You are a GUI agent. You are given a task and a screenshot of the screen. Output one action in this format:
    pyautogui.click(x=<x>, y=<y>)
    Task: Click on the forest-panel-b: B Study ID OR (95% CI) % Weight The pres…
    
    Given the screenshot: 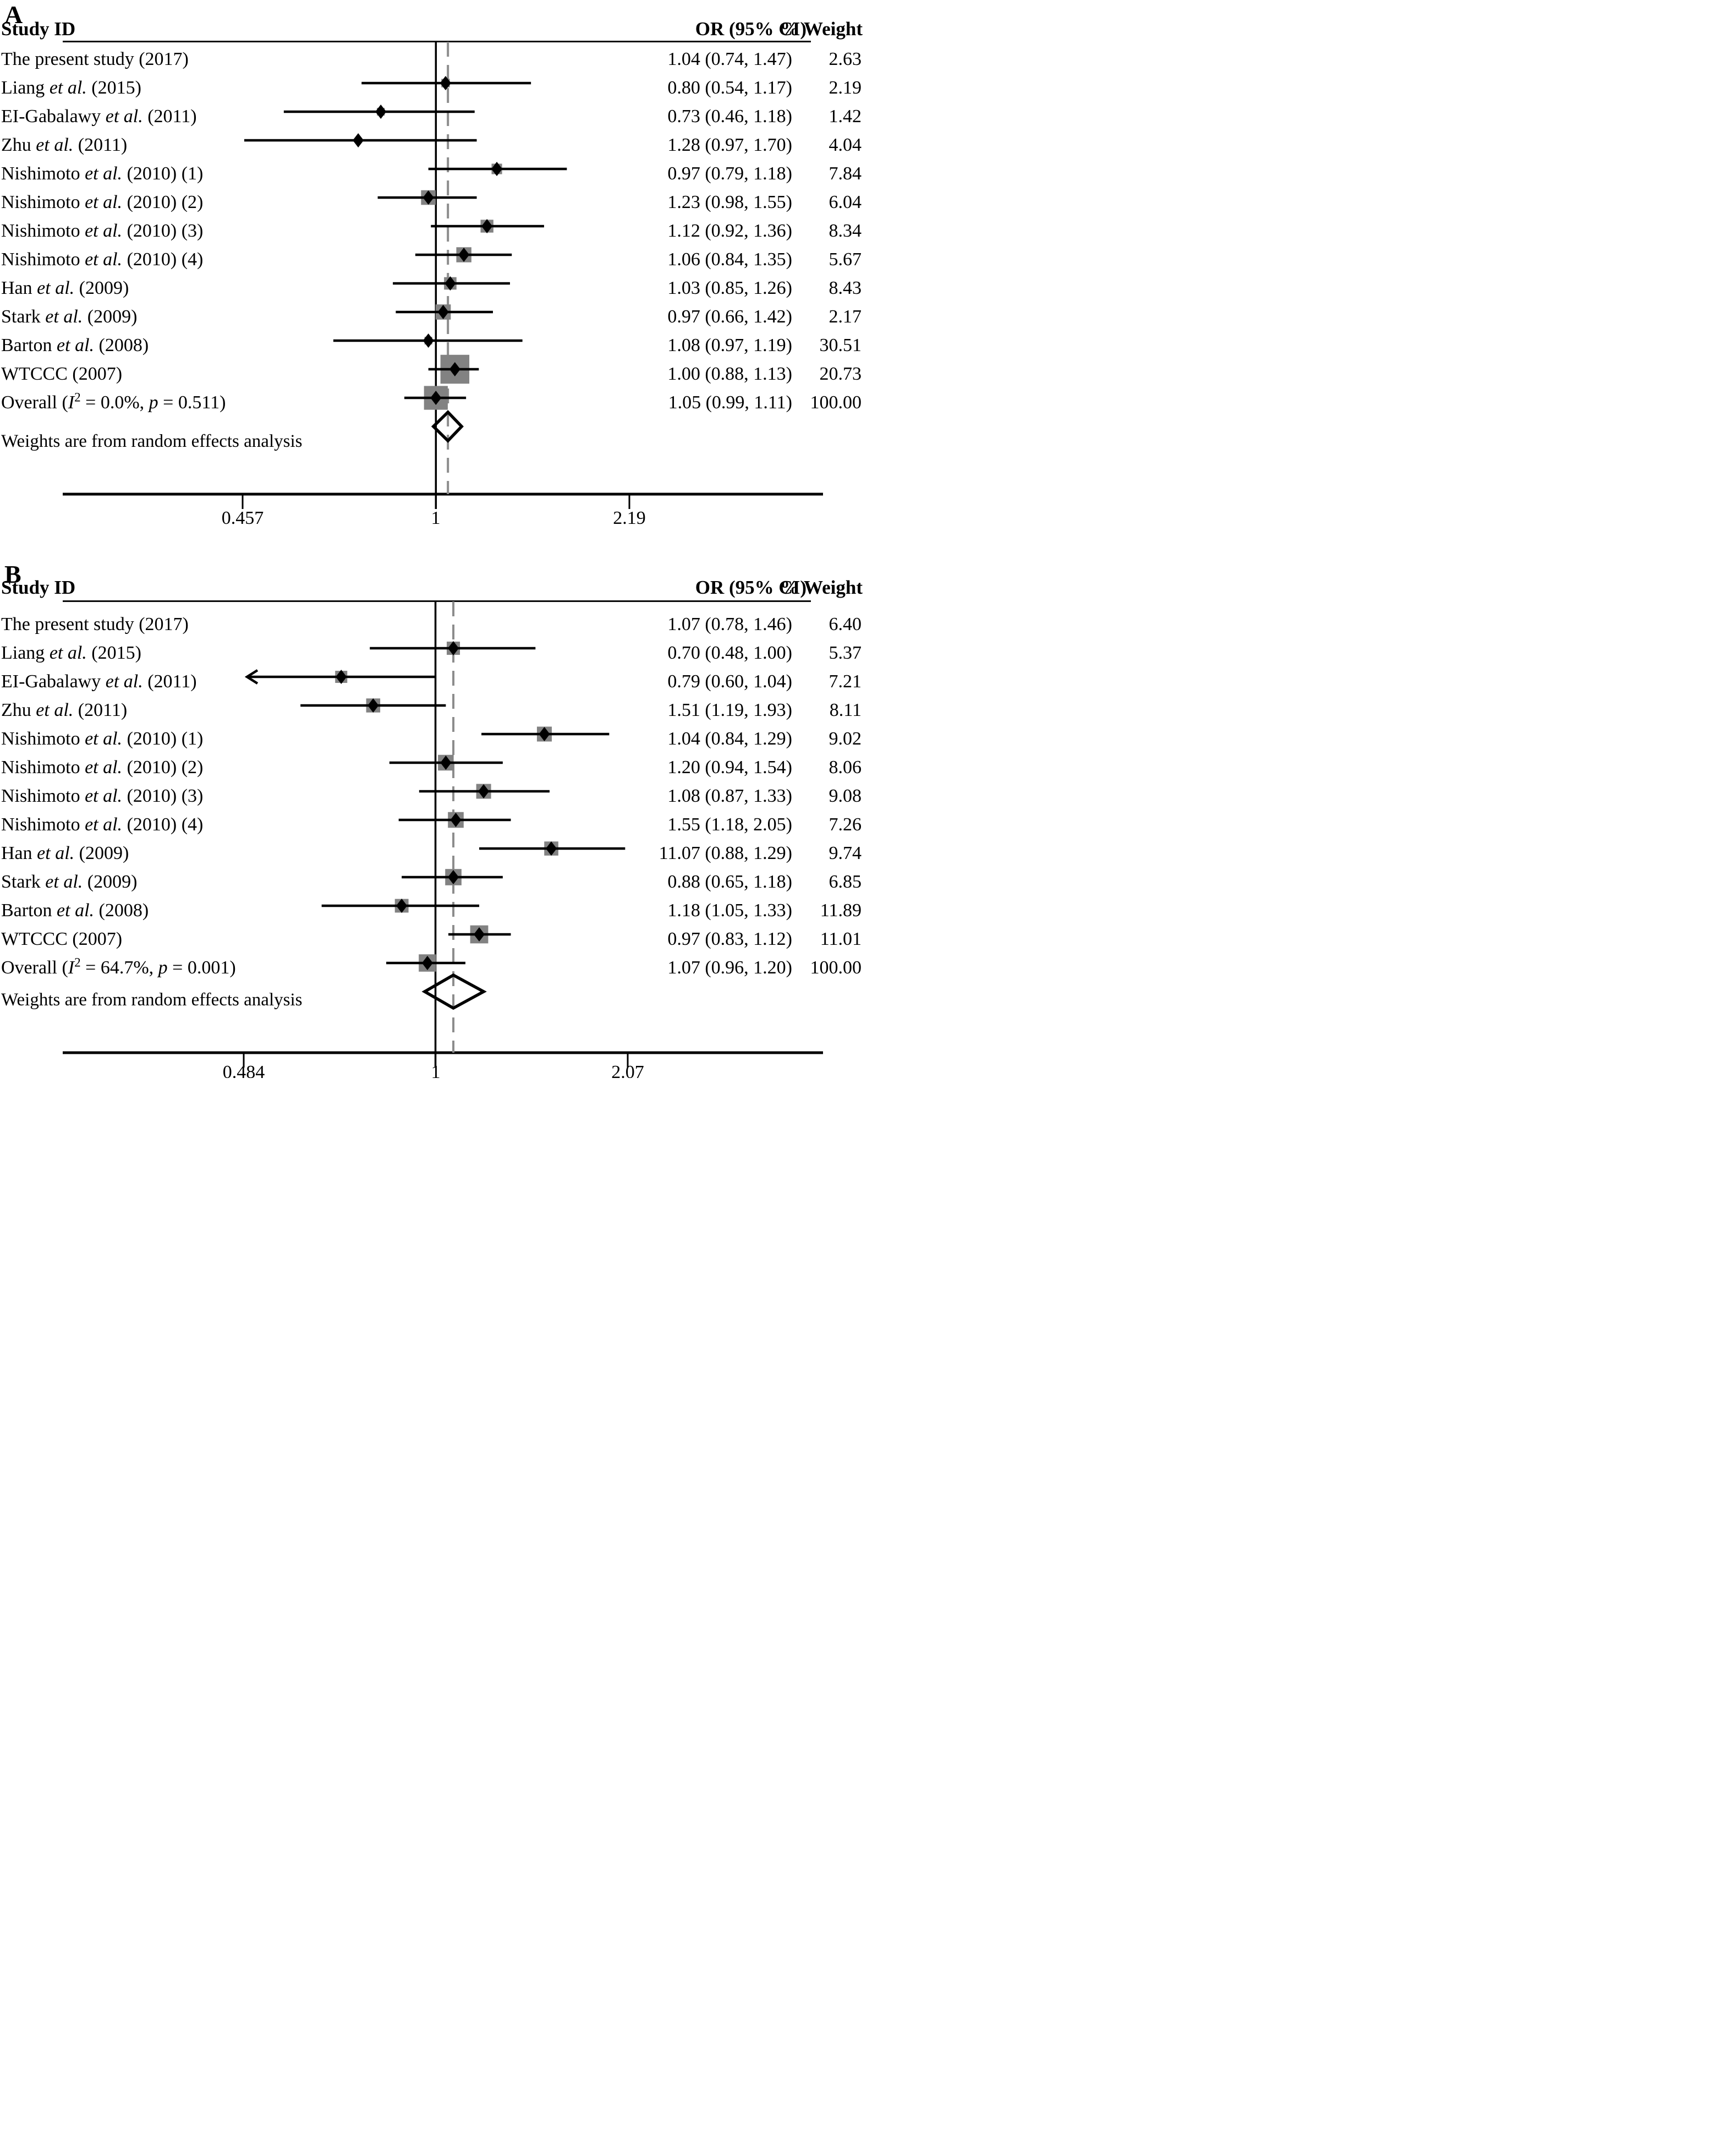 What is the action you would take?
    pyautogui.click(x=432, y=809)
    